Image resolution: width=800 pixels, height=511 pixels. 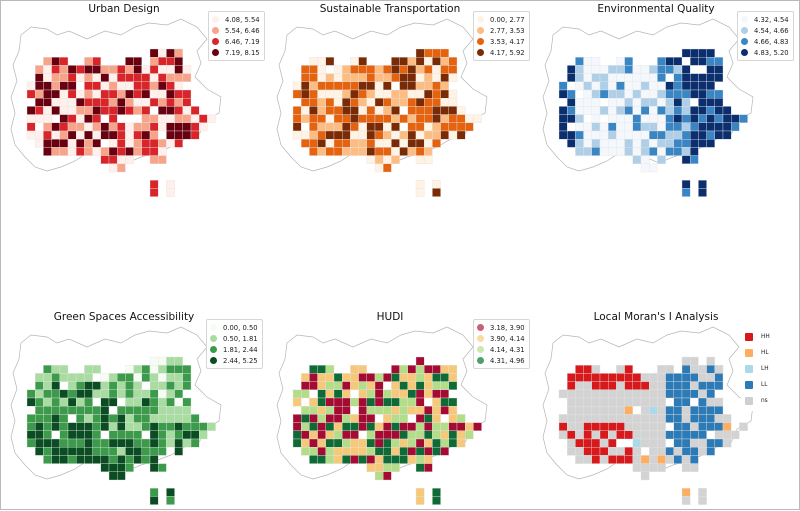 I want to click on legend-item: 3.53, 4.17, so click(x=501, y=41).